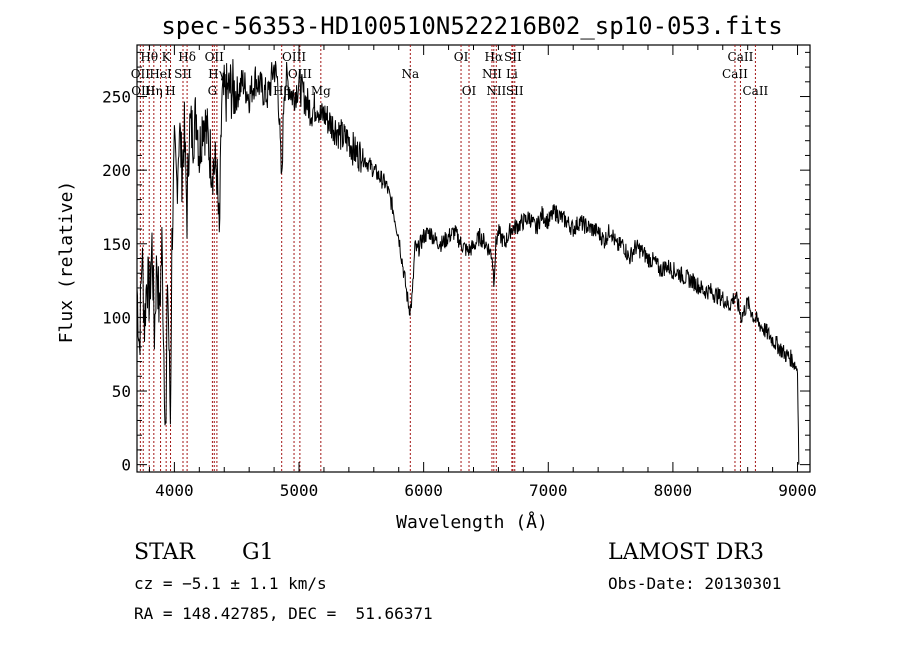 The width and height of the screenshot is (900, 649). I want to click on line-label-0: Hθ, so click(149, 57).